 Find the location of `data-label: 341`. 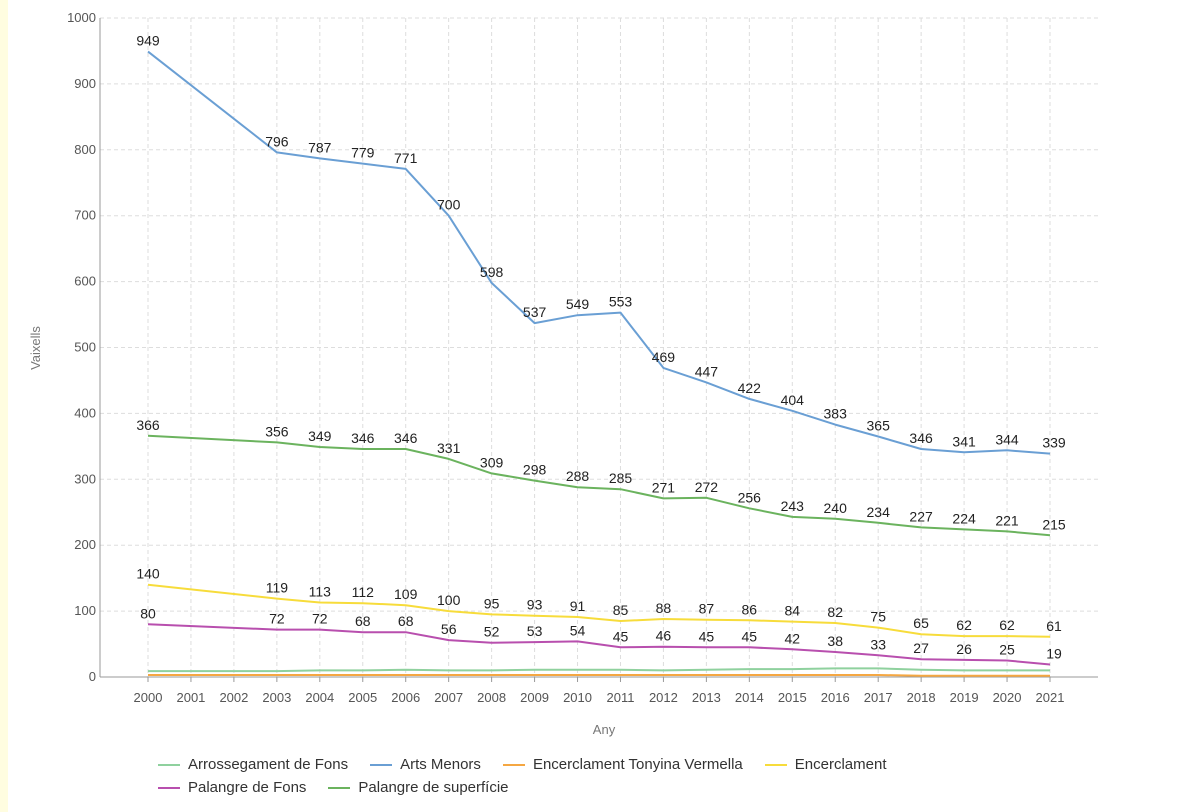

data-label: 341 is located at coordinates (964, 441).